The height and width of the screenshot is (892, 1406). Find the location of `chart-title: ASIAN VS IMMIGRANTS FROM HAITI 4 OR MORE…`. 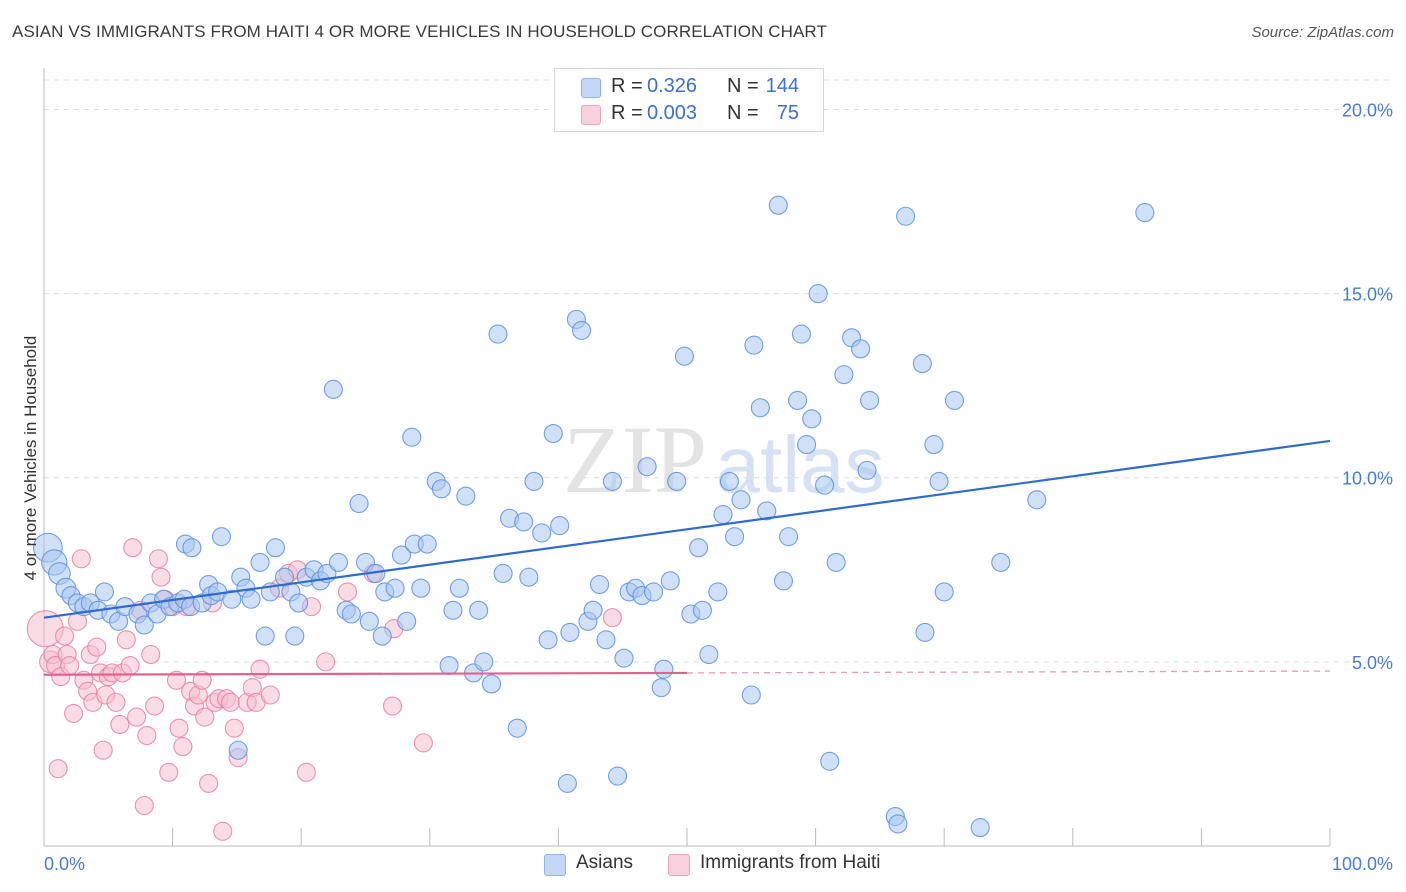

chart-title: ASIAN VS IMMIGRANTS FROM HAITI 4 OR MORE… is located at coordinates (419, 31).